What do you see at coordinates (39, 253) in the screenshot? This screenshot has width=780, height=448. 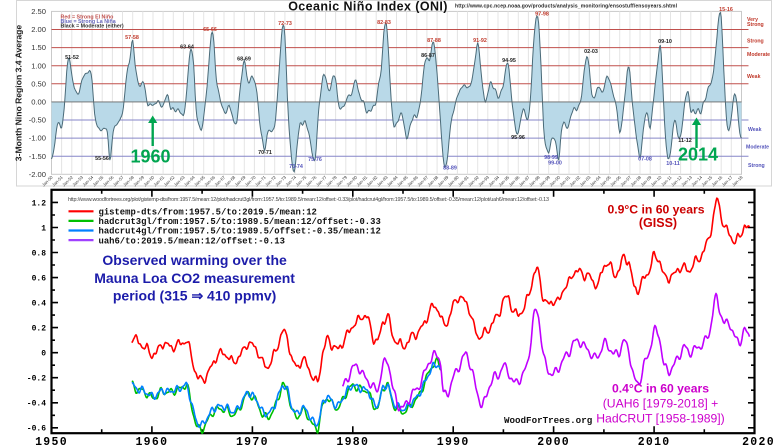 I see `svg-text: 0.8` at bounding box center [39, 253].